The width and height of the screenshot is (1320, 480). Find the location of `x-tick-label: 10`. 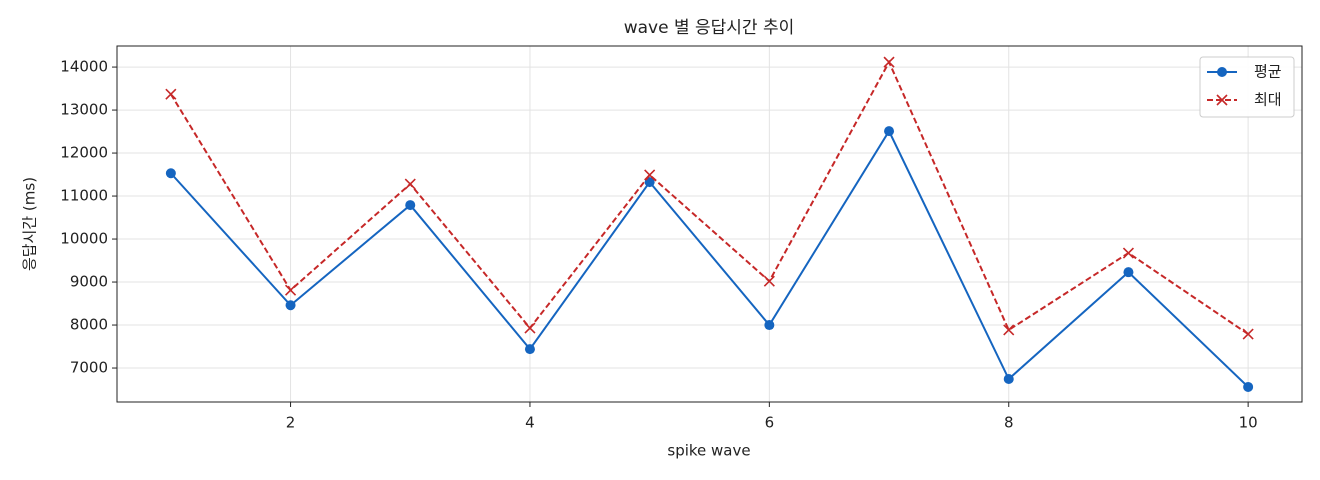

x-tick-label: 10 is located at coordinates (1248, 423).